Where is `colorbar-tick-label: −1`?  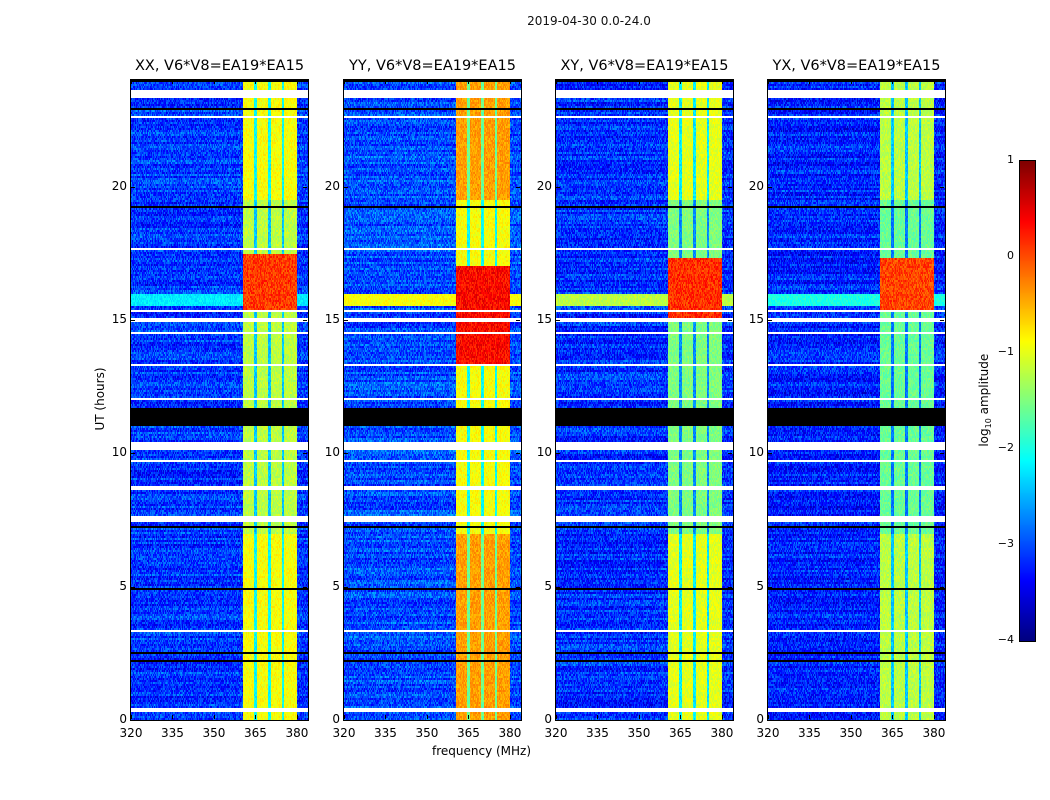 colorbar-tick-label: −1 is located at coordinates (1005, 351).